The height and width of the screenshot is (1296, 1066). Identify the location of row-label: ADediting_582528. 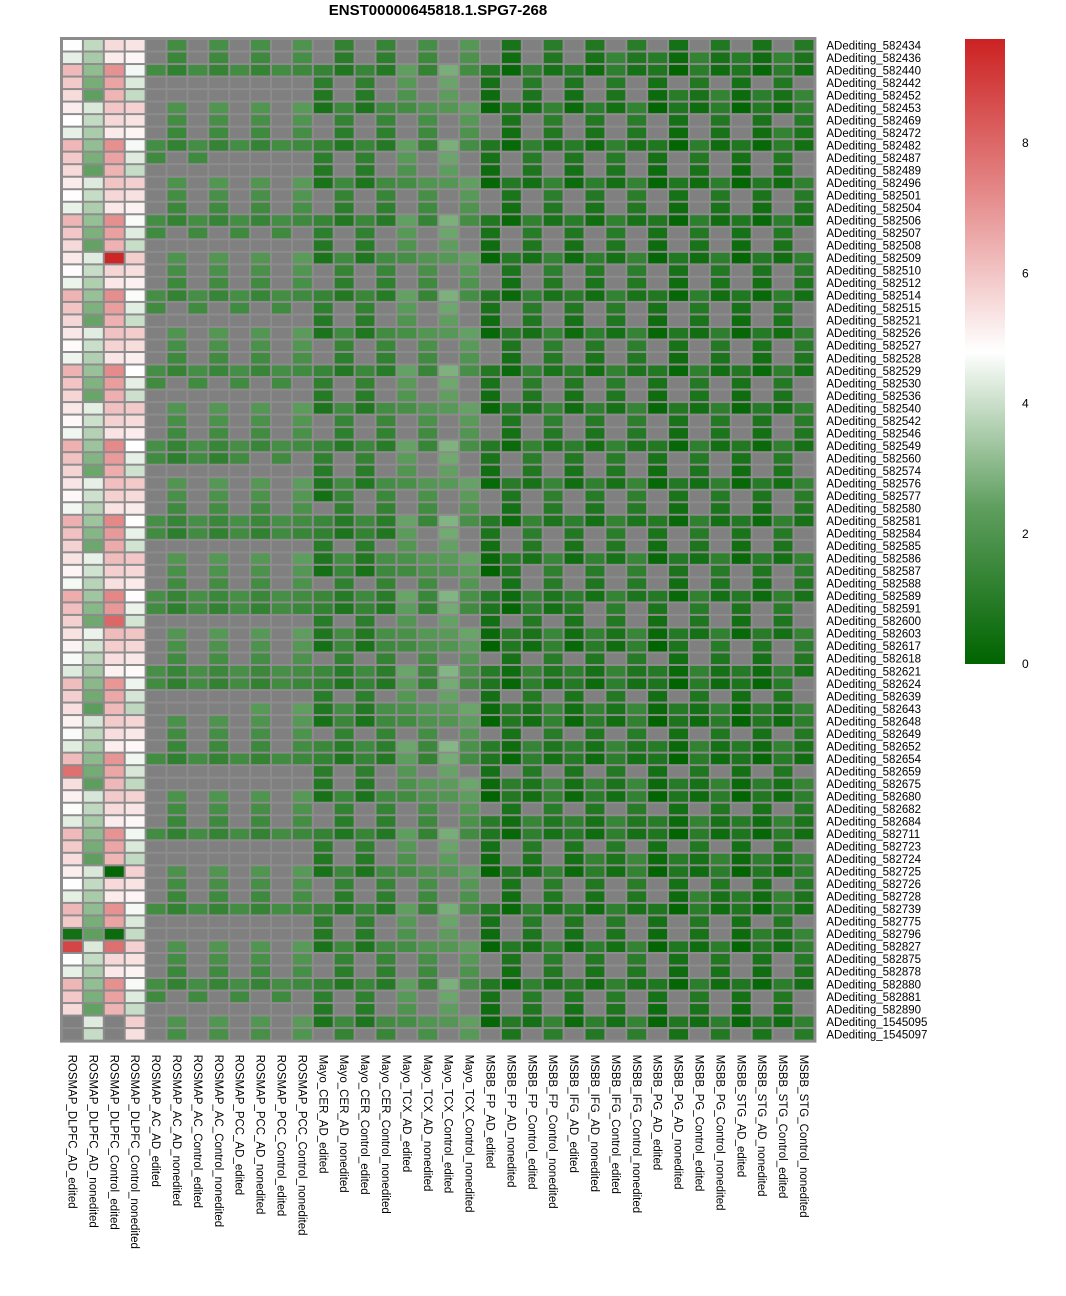
(873, 359).